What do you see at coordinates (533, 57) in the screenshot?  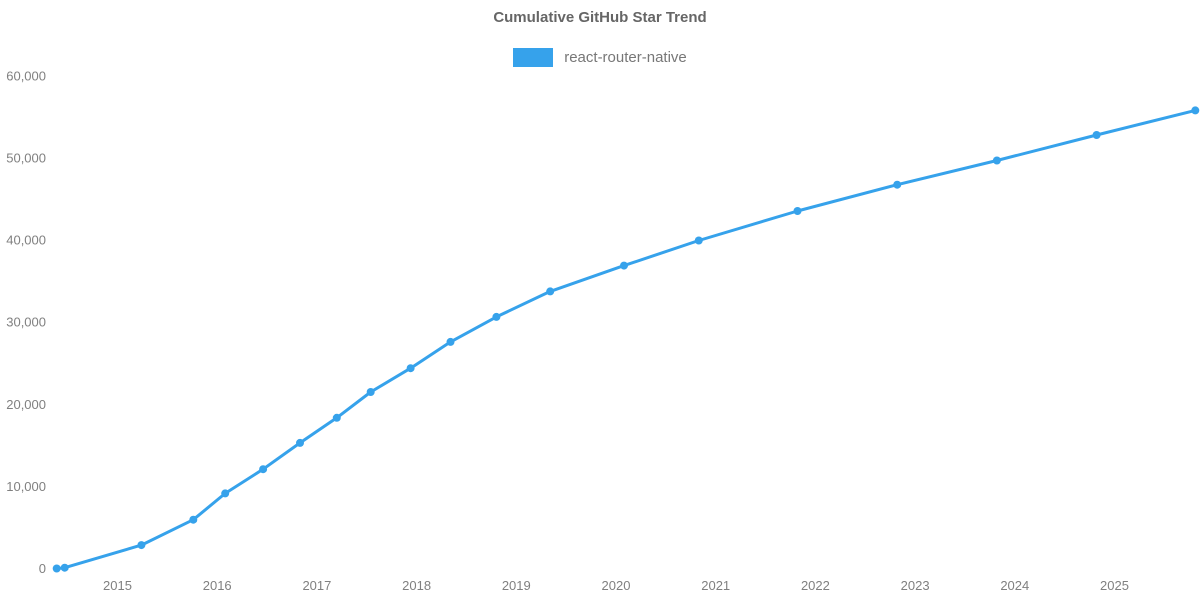 I see `legend-swatch` at bounding box center [533, 57].